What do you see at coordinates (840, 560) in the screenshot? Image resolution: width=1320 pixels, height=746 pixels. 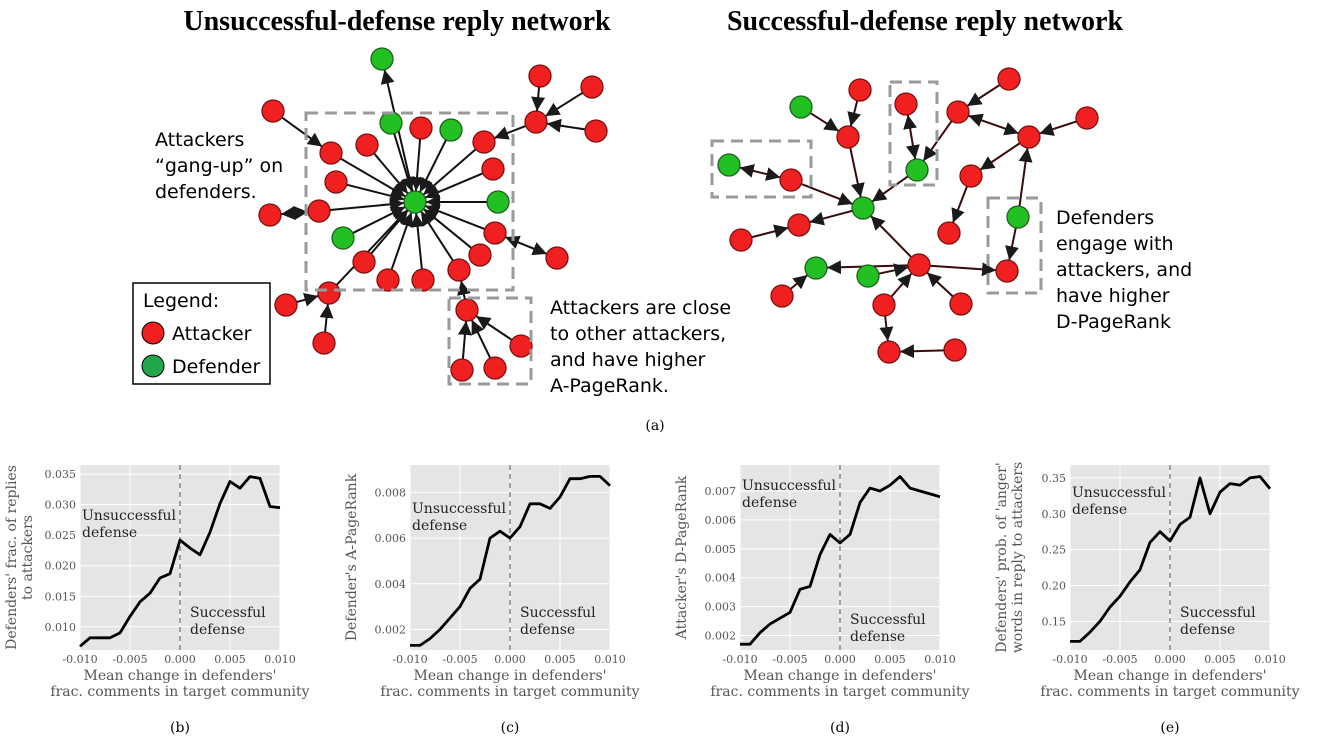 I see `series-line` at bounding box center [840, 560].